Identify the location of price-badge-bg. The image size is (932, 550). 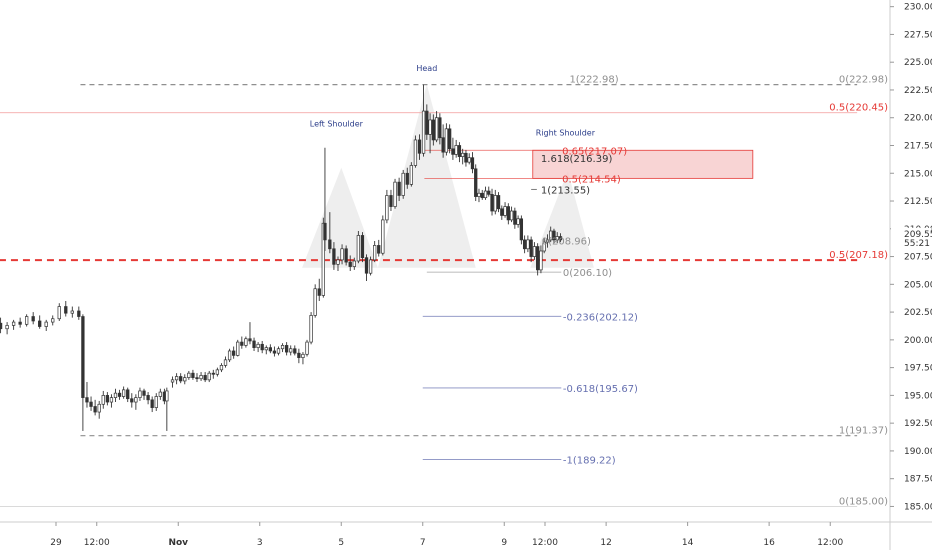
(911, 243).